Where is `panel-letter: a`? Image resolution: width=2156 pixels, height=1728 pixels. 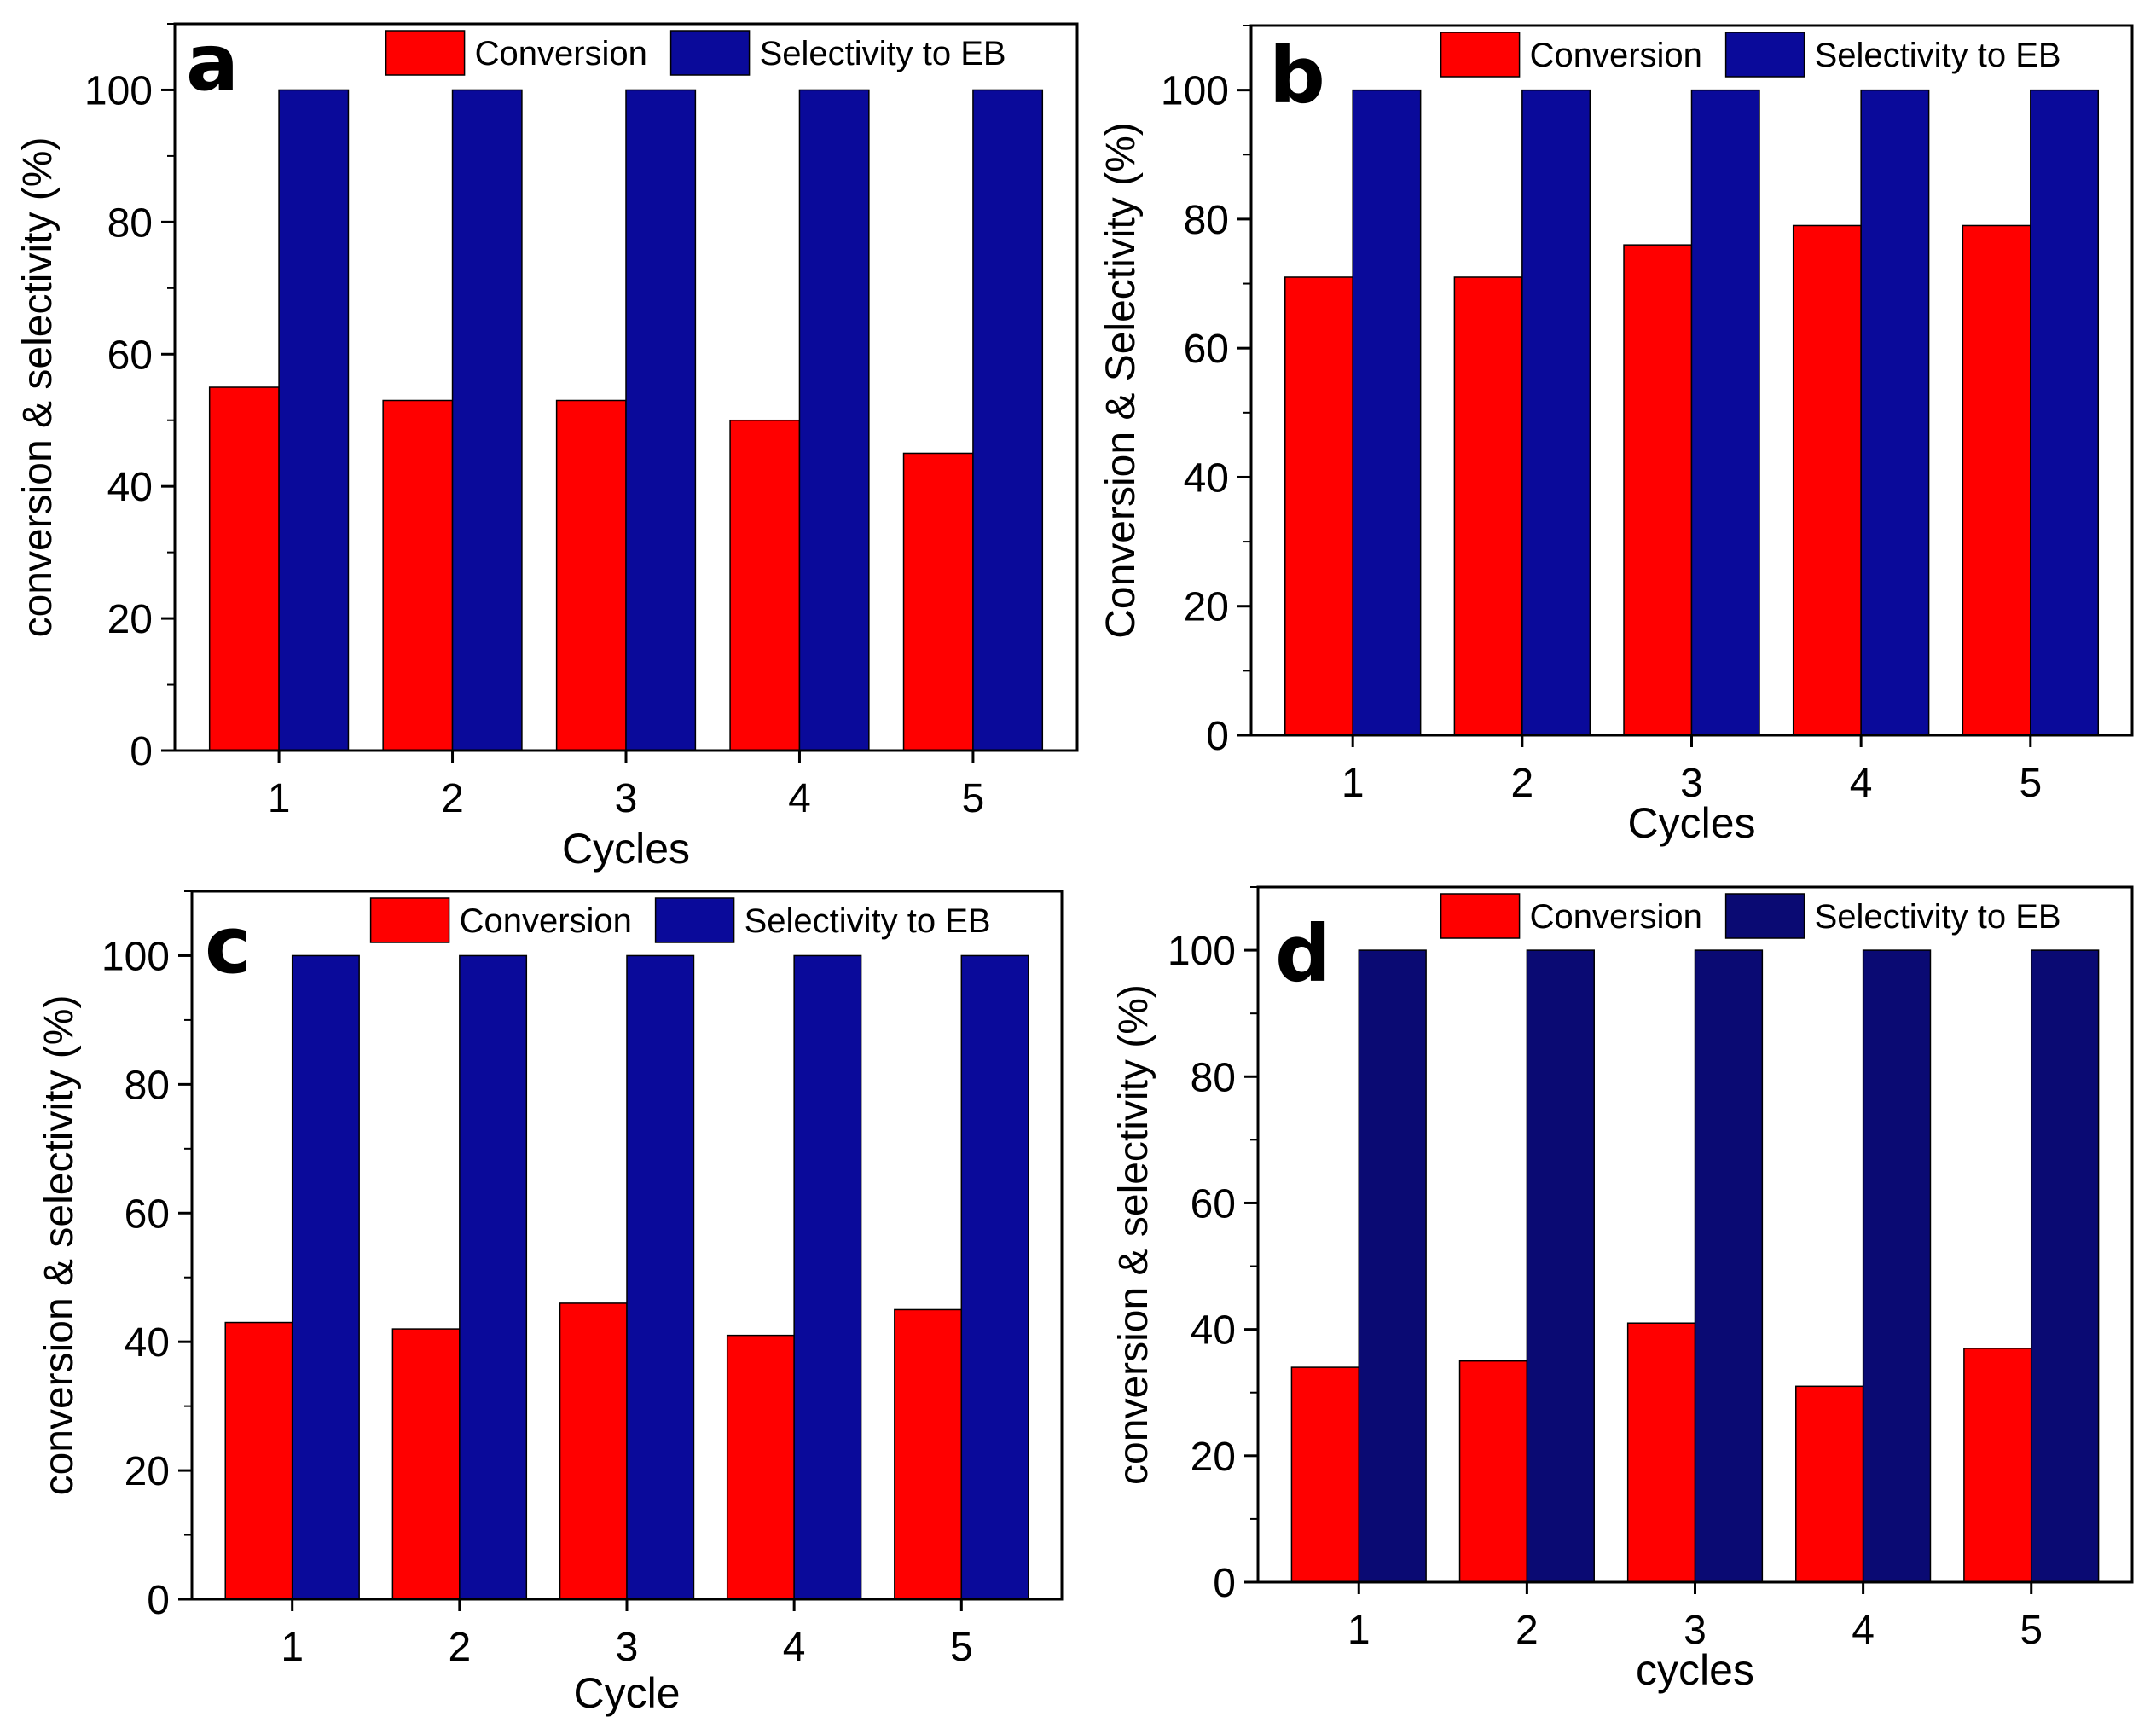
panel-letter: a is located at coordinates (212, 62).